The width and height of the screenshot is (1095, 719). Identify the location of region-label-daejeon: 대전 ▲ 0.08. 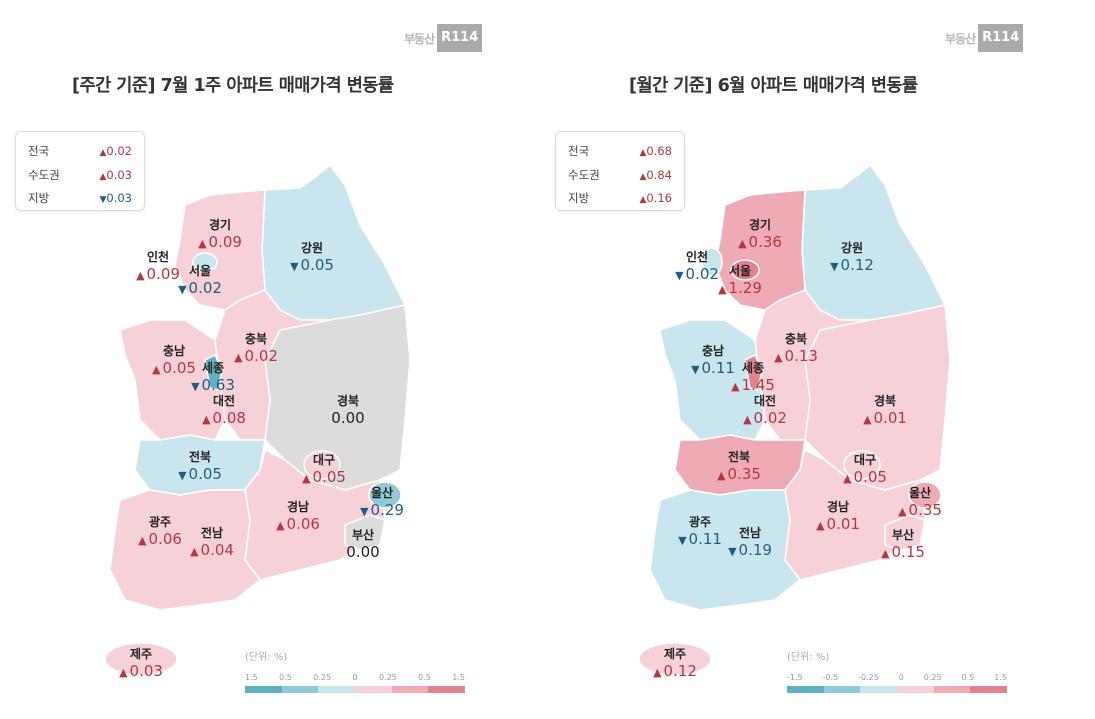
(224, 410).